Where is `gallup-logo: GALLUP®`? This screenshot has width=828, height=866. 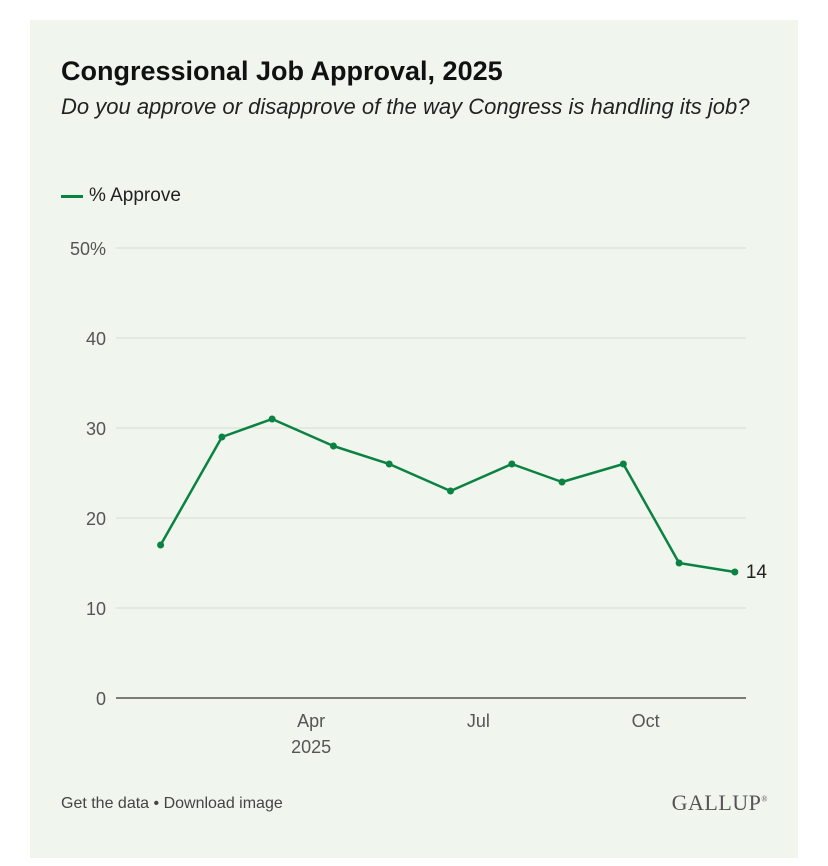 gallup-logo: GALLUP® is located at coordinates (720, 803).